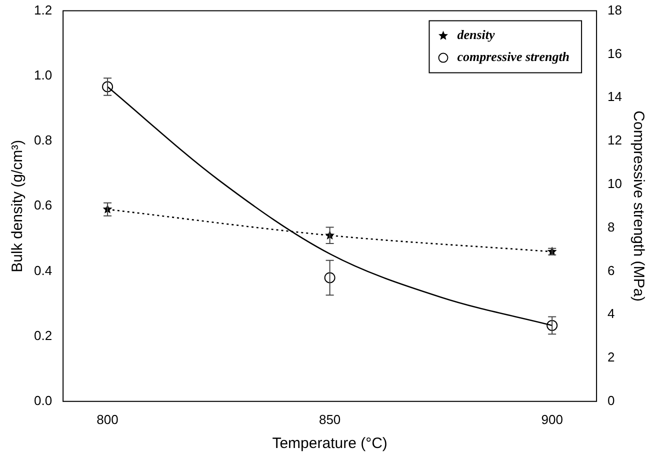 The width and height of the screenshot is (656, 462). I want to click on y2-axis-title: Compressive strength (MPa), so click(638, 206).